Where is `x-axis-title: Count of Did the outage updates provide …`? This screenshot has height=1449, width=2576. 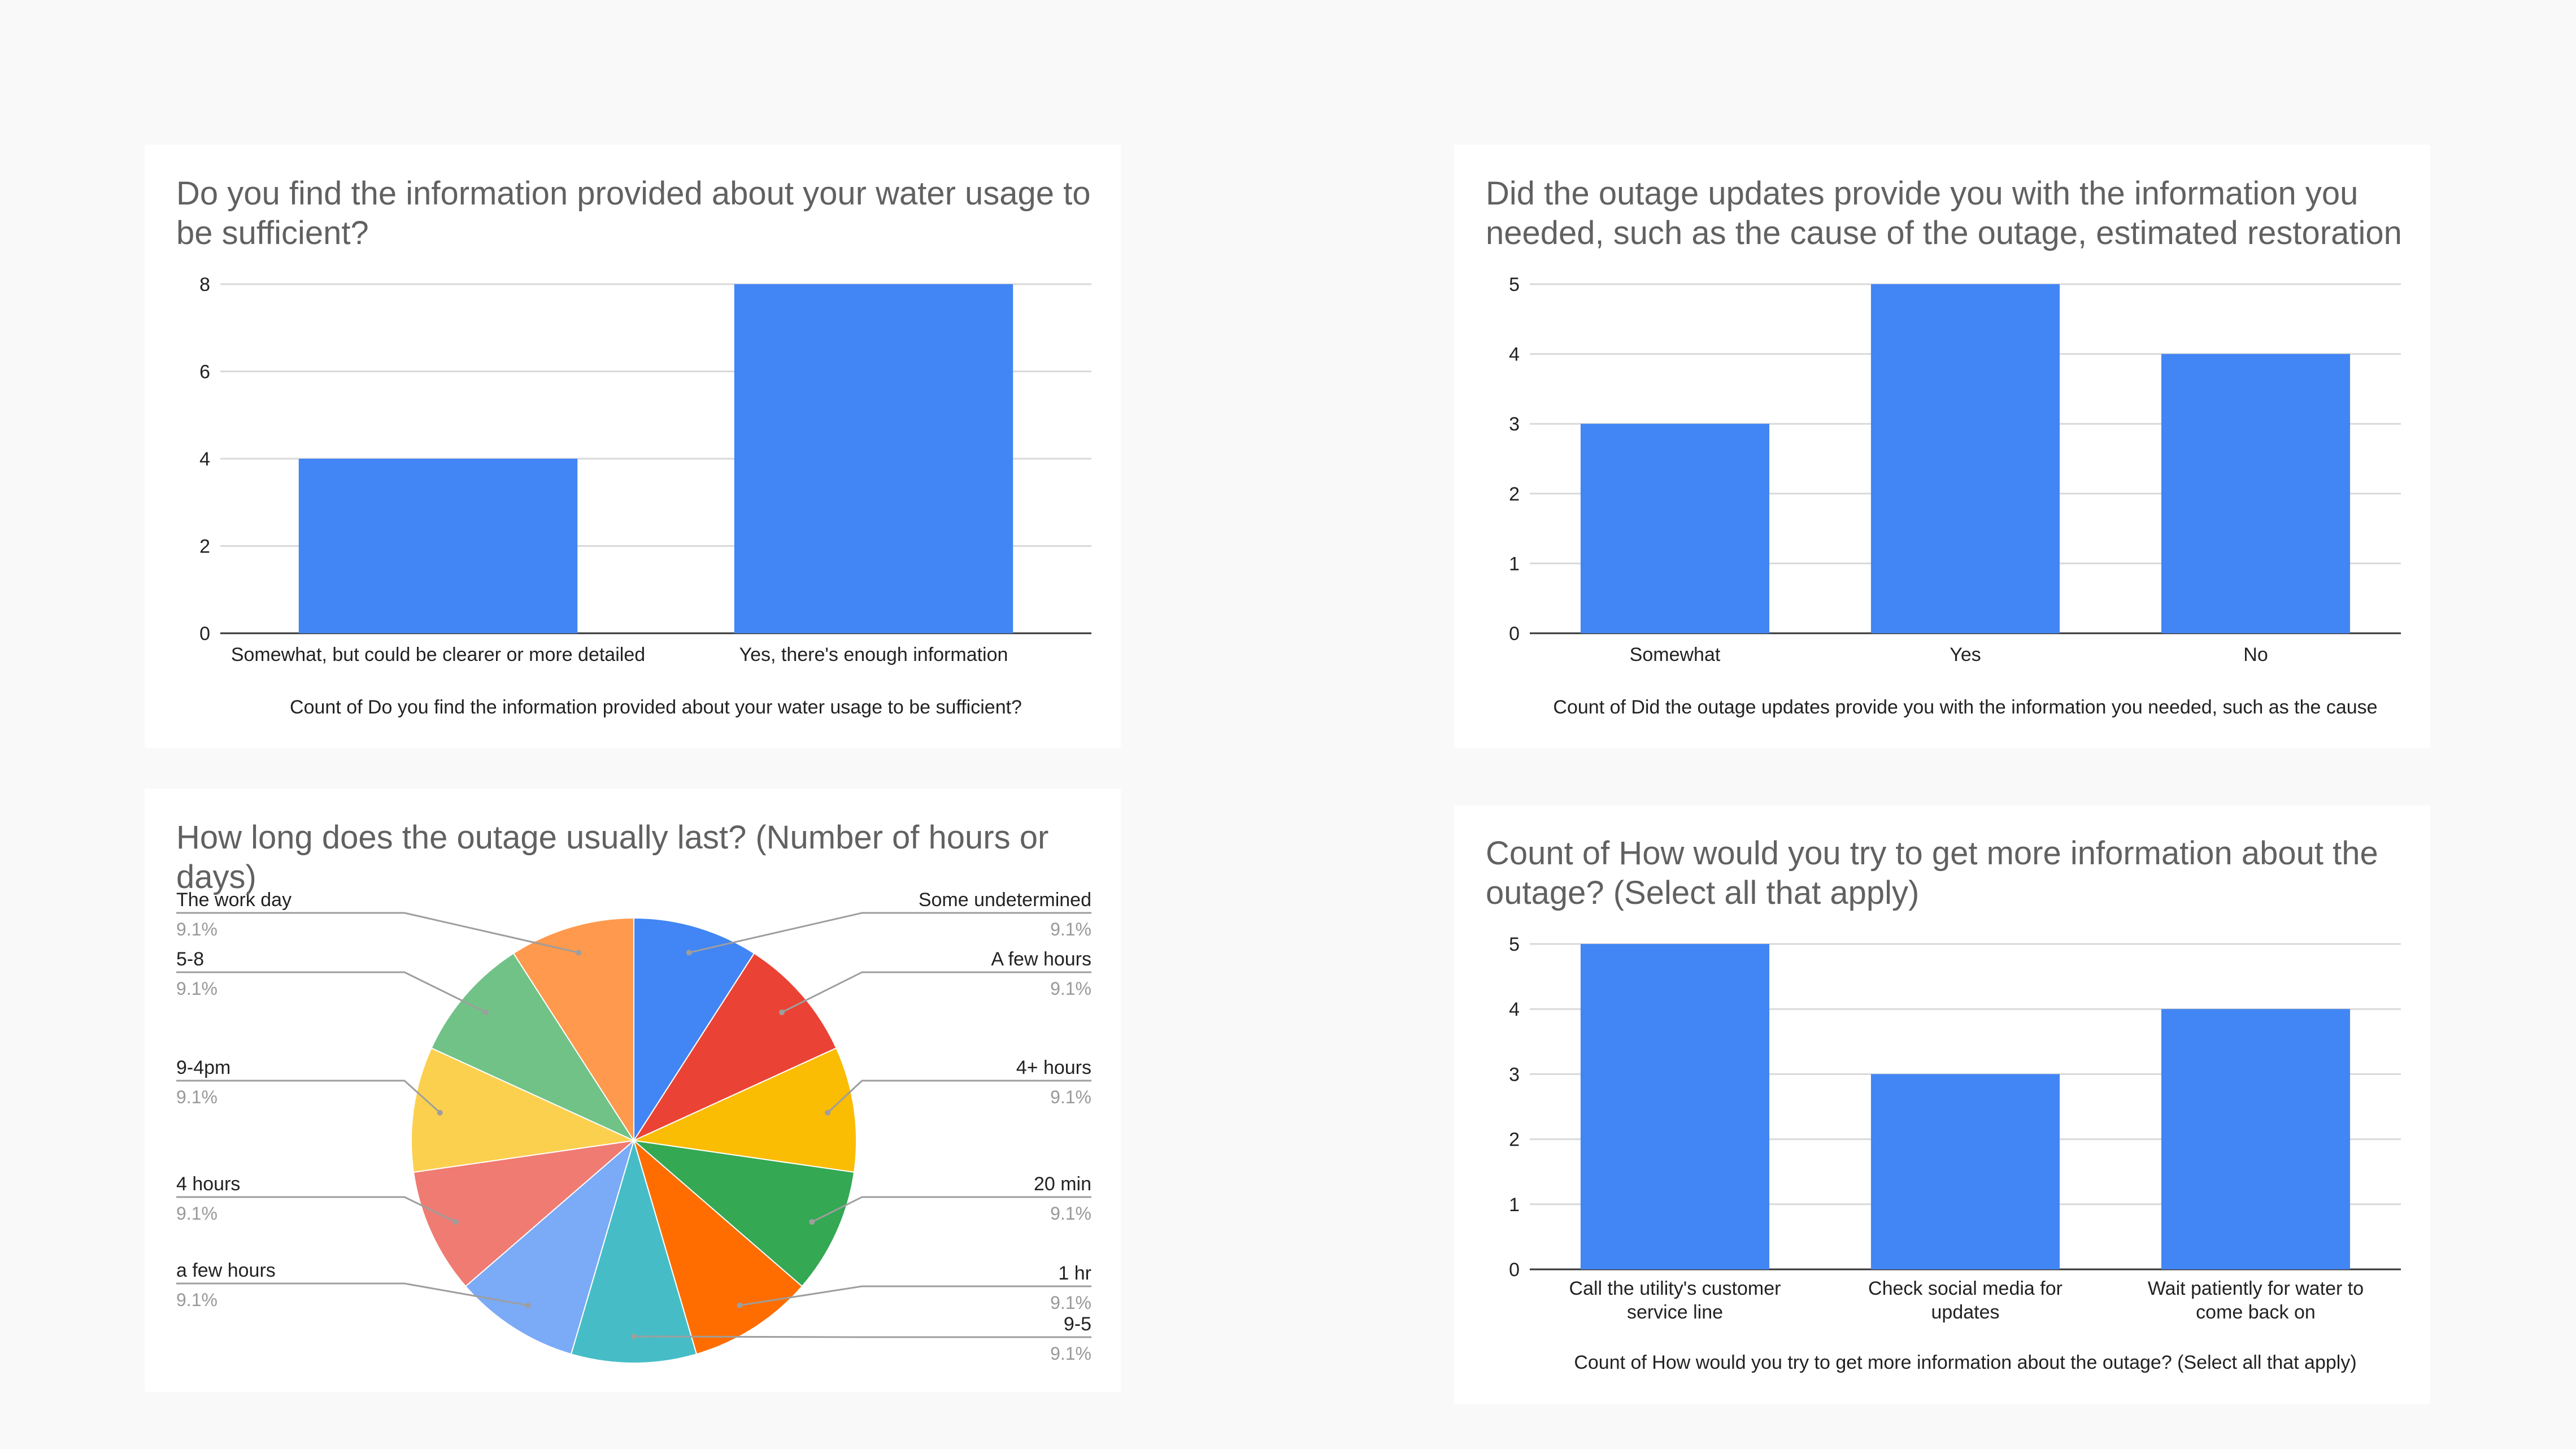
x-axis-title: Count of Did the outage updates provide … is located at coordinates (1965, 707).